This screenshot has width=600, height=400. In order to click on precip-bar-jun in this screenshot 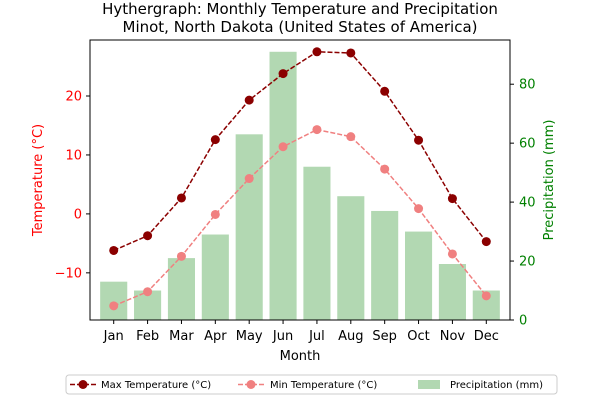, I will do `click(283, 185)`.